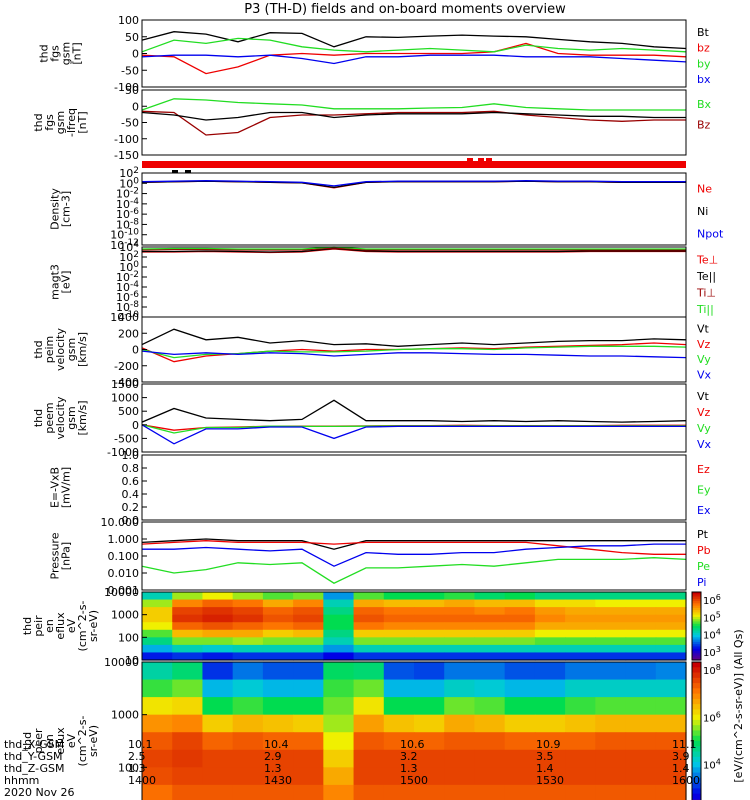 Image resolution: width=750 pixels, height=800 pixels. What do you see at coordinates (706, 292) in the screenshot?
I see `legend-Ti⊥: Ti⊥` at bounding box center [706, 292].